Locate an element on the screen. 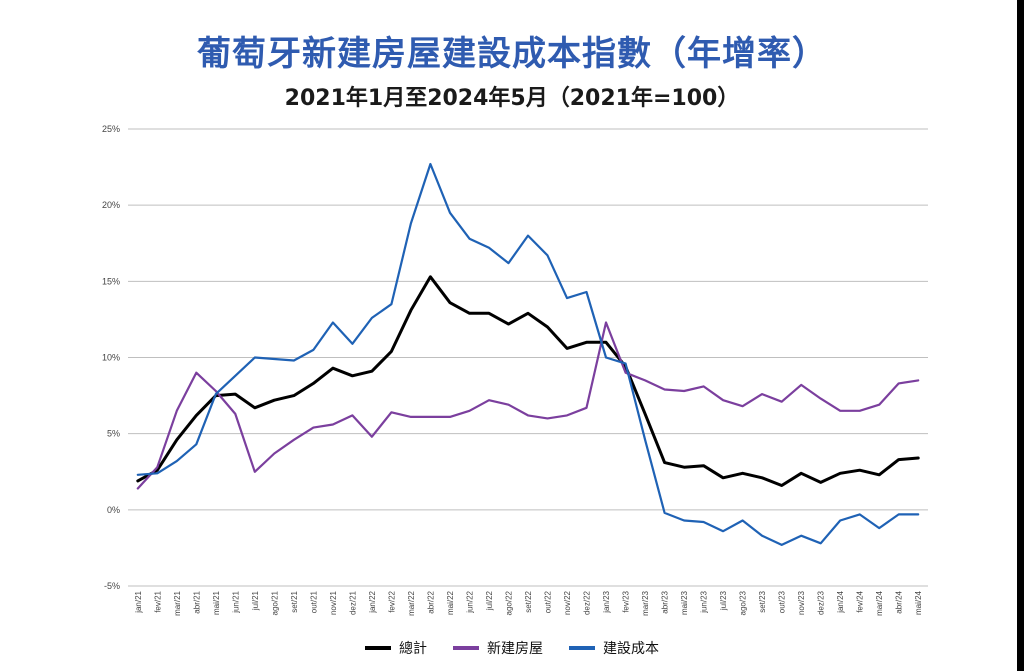  x-tick-label: ago/21 is located at coordinates (274, 602).